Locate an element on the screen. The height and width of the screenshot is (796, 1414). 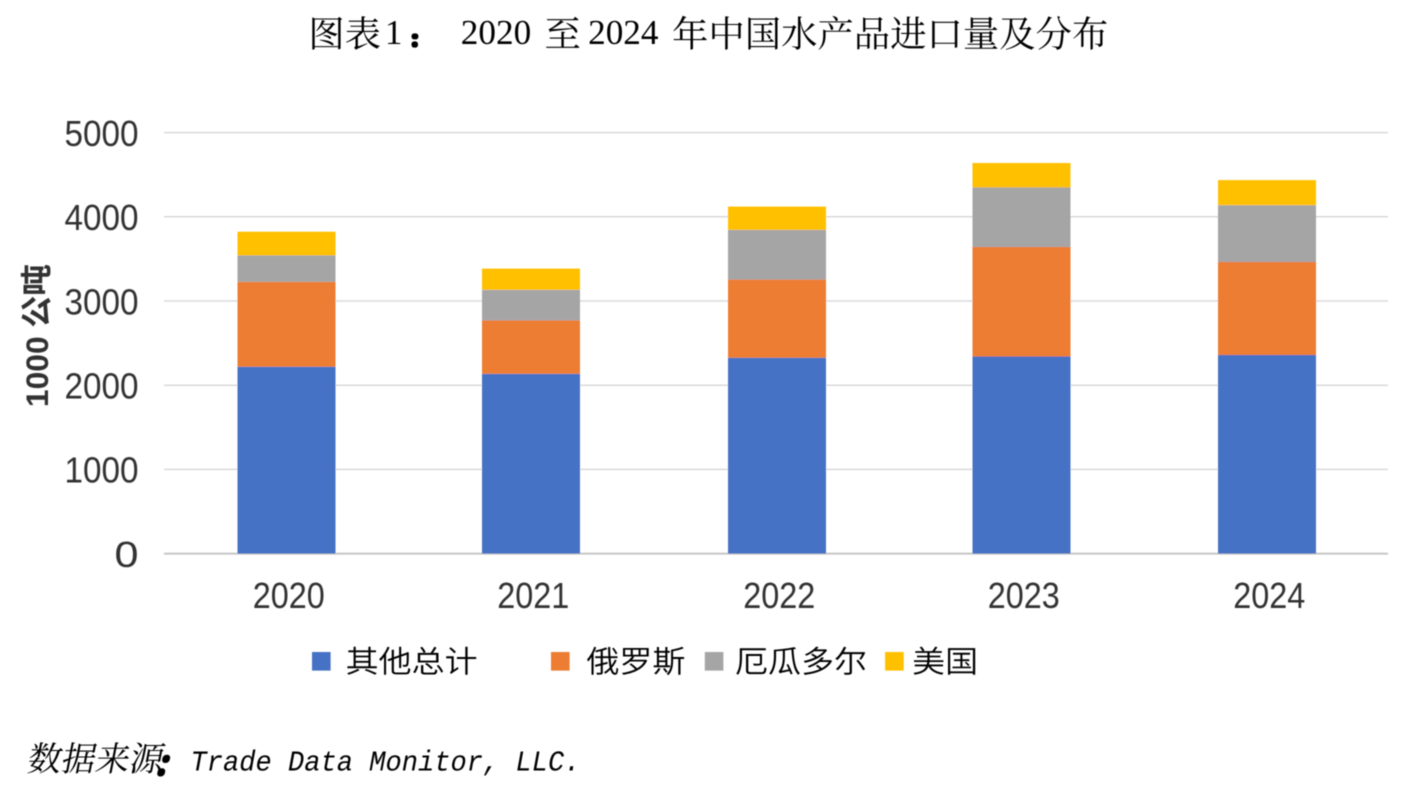
svg-text: 0 is located at coordinates (127, 554).